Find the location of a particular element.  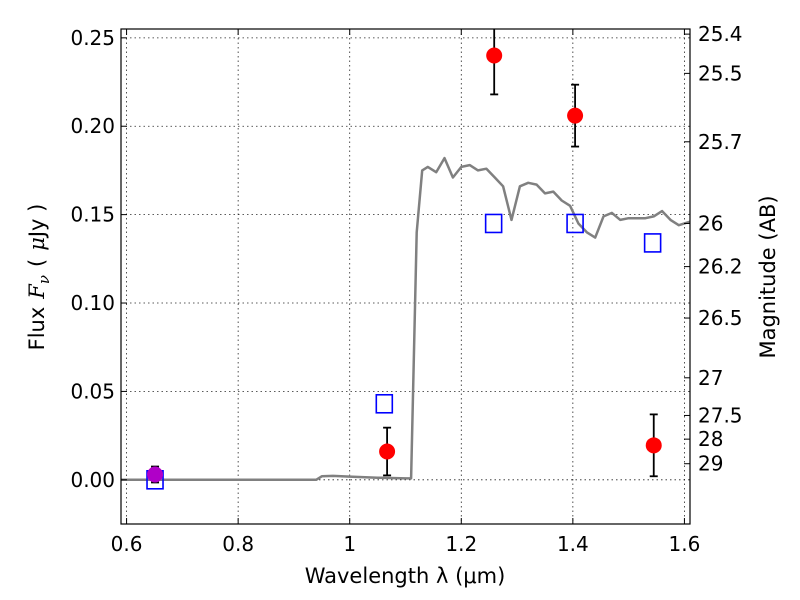

y2-tick-label: 26.2 is located at coordinates (720, 267).